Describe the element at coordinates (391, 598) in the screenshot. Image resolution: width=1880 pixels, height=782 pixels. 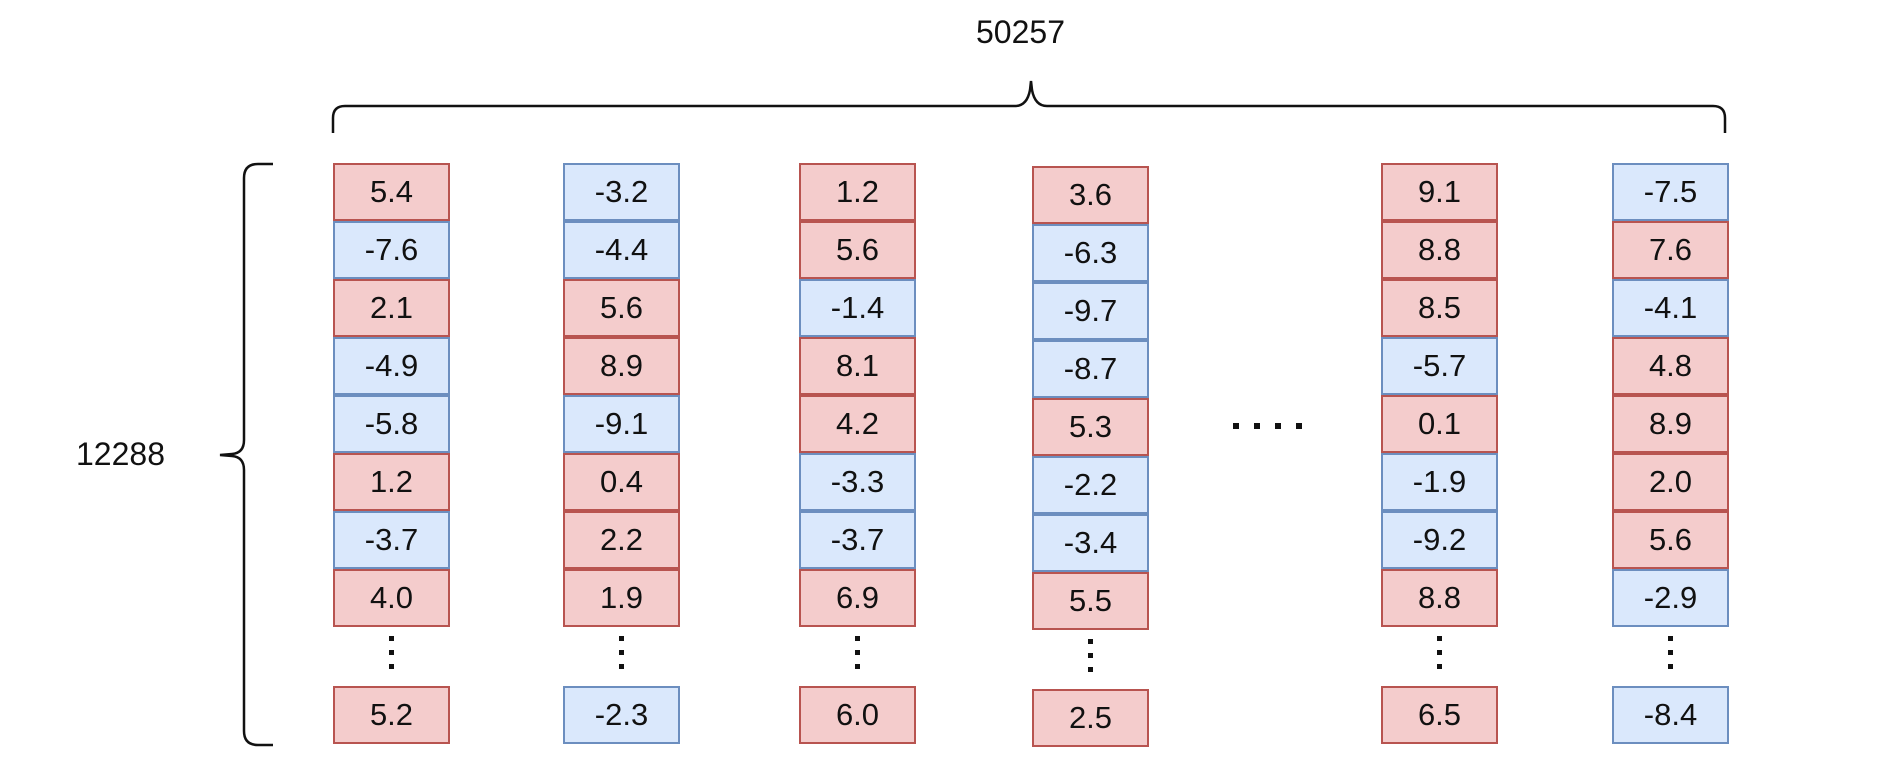
I see `vector-cell: 4.0` at that location.